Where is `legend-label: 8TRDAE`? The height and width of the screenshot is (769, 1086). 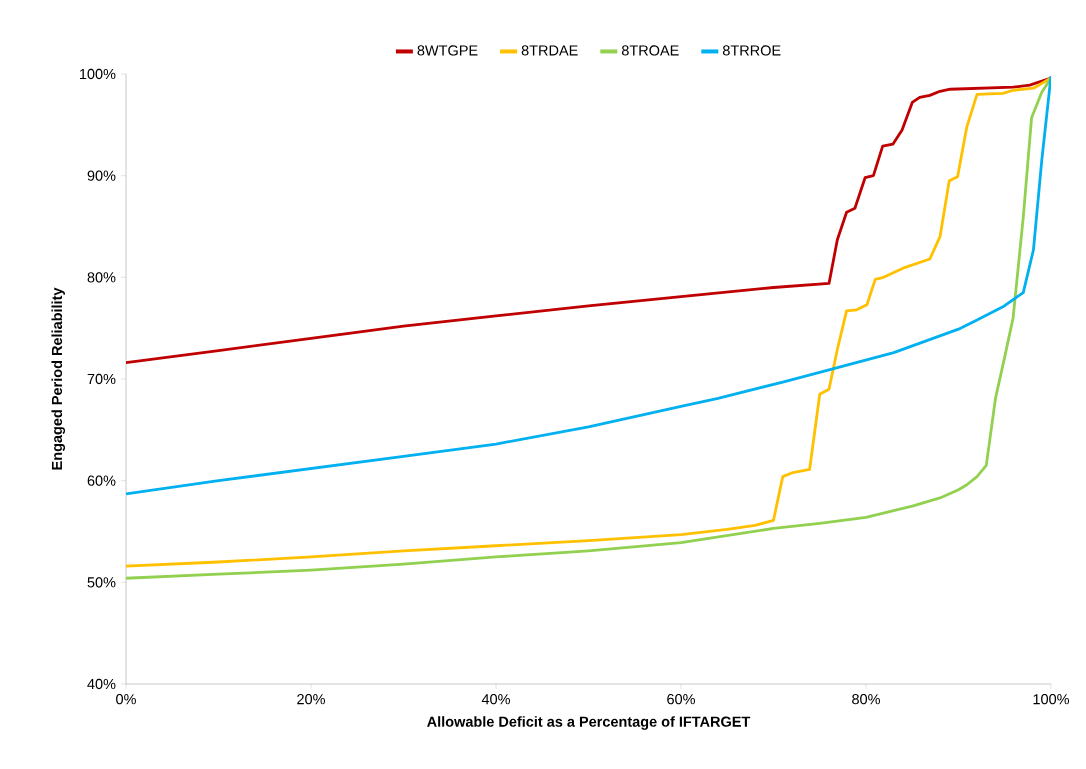 legend-label: 8TRDAE is located at coordinates (549, 50).